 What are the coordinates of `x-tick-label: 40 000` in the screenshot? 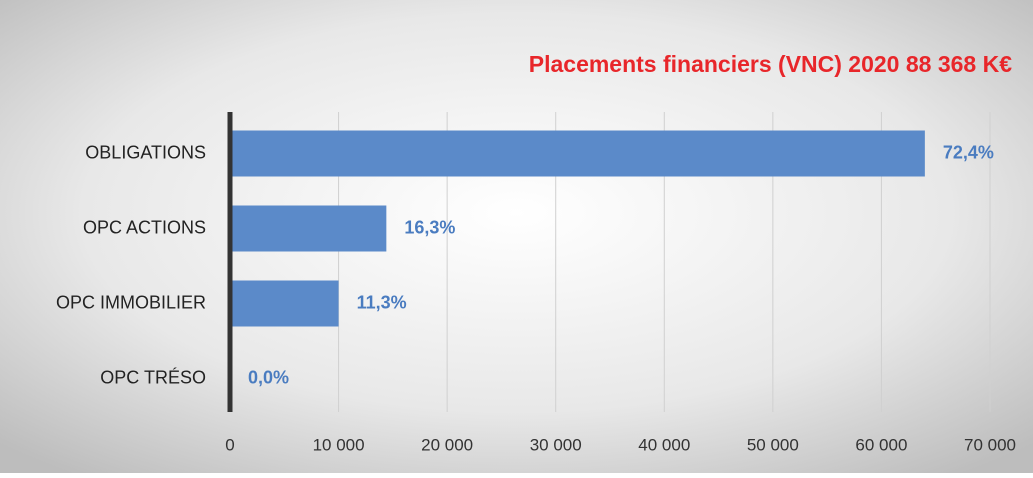 It's located at (664, 444).